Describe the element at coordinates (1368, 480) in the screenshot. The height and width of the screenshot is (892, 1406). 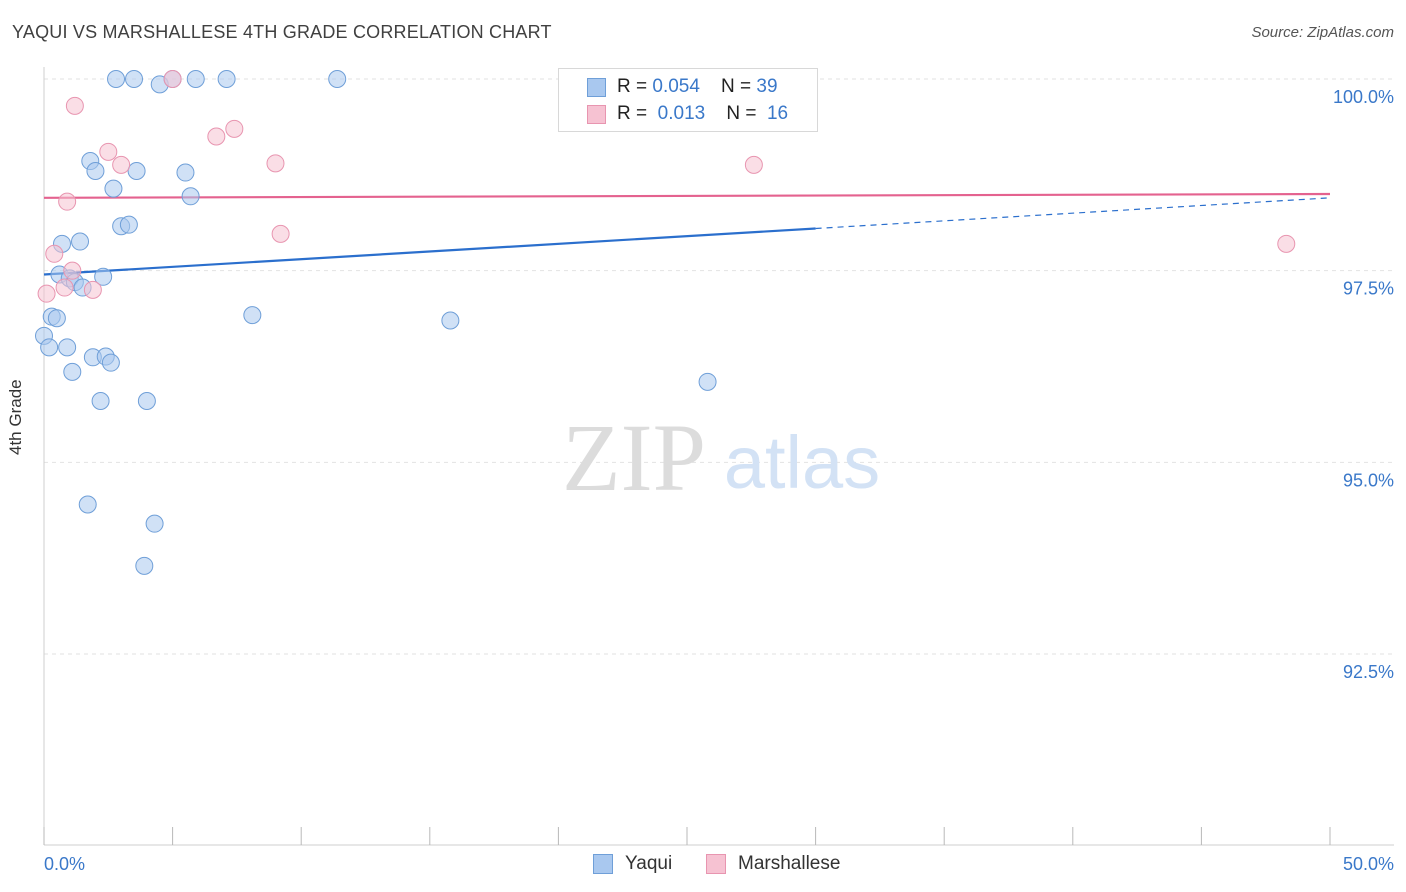
I see `y-tick-label: 95.0%` at that location.